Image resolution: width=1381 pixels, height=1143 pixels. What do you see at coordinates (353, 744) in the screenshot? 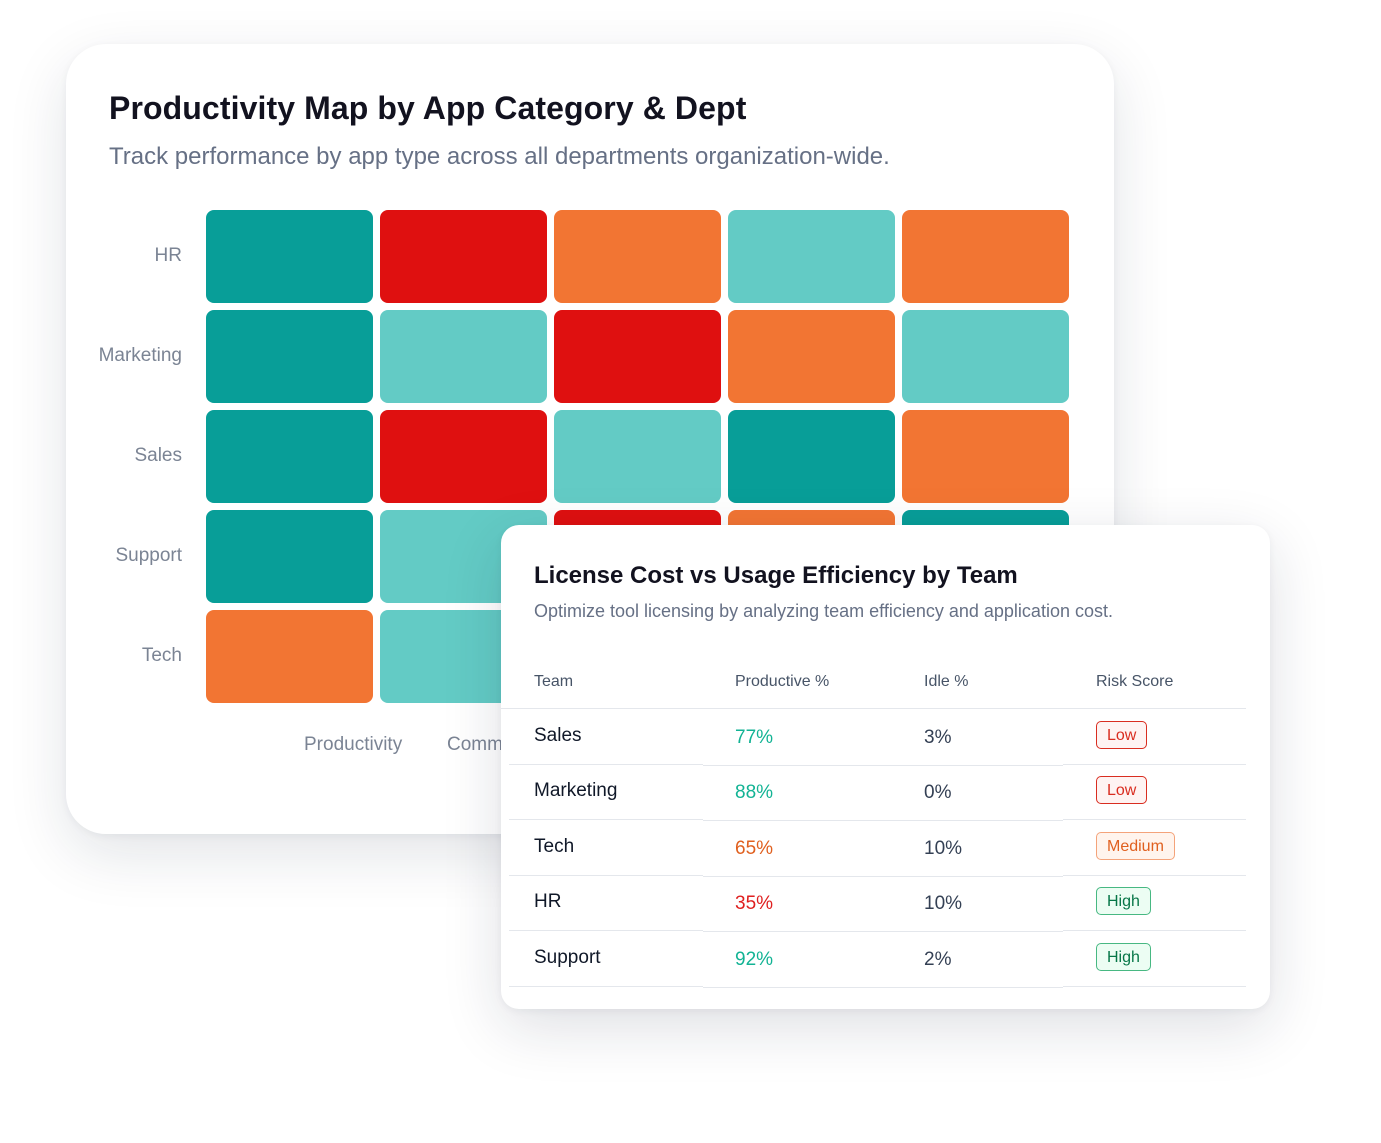
I see `heatmap-column-label: Productivity` at bounding box center [353, 744].